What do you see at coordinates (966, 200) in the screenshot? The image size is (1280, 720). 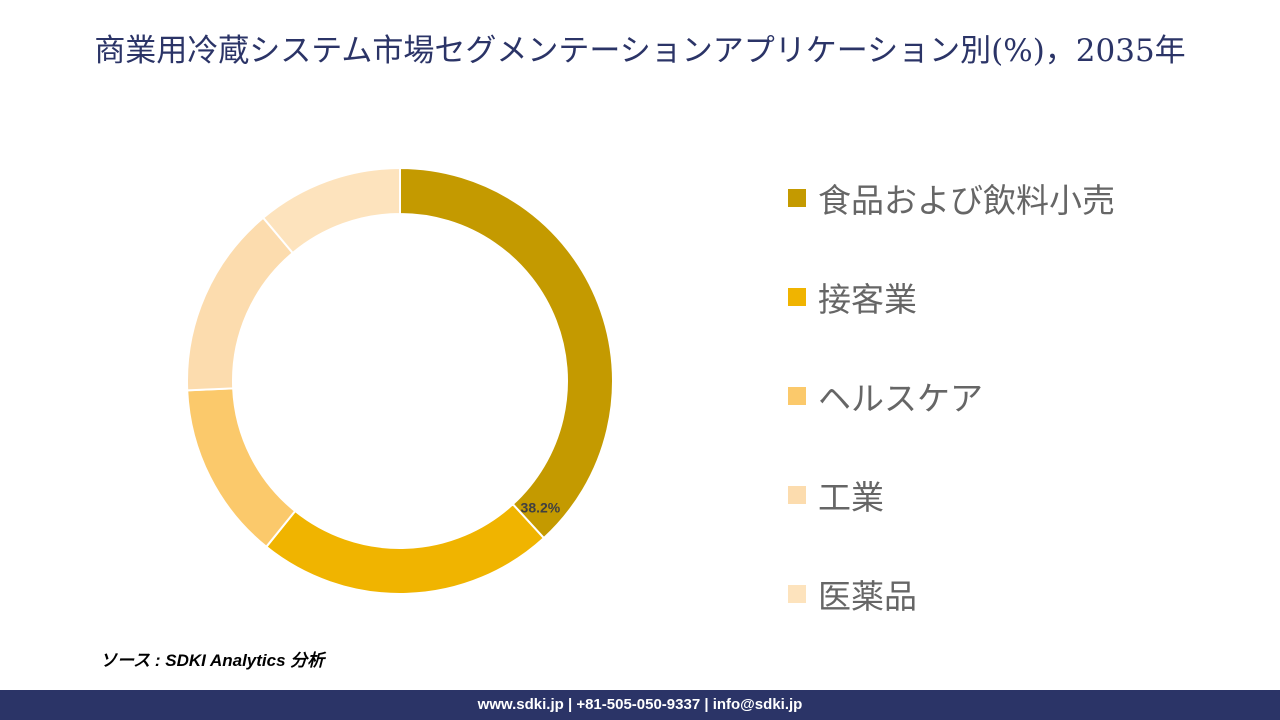 I see `legend-label: 食品および飲料小売` at bounding box center [966, 200].